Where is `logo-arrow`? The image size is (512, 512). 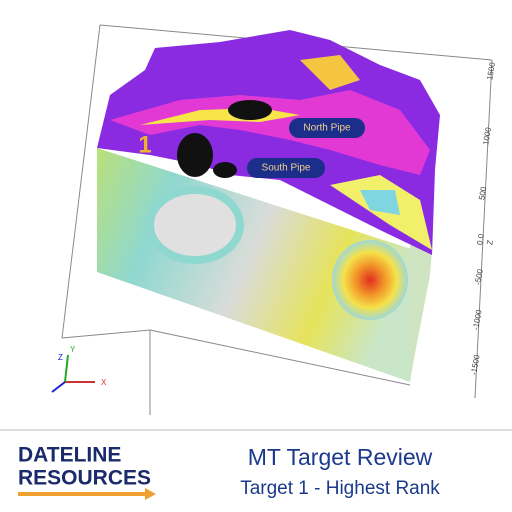 logo-arrow is located at coordinates (87, 494).